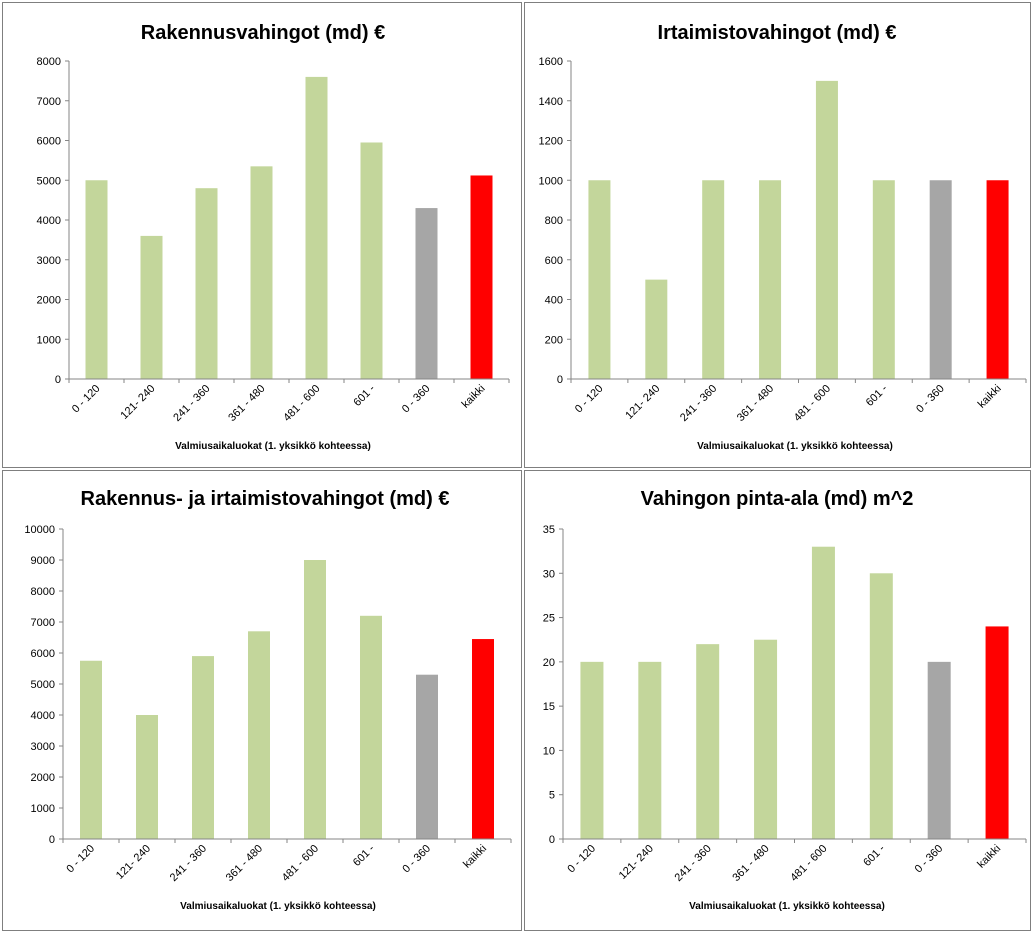  Describe the element at coordinates (549, 619) in the screenshot. I see `y-tick-label: 25` at that location.